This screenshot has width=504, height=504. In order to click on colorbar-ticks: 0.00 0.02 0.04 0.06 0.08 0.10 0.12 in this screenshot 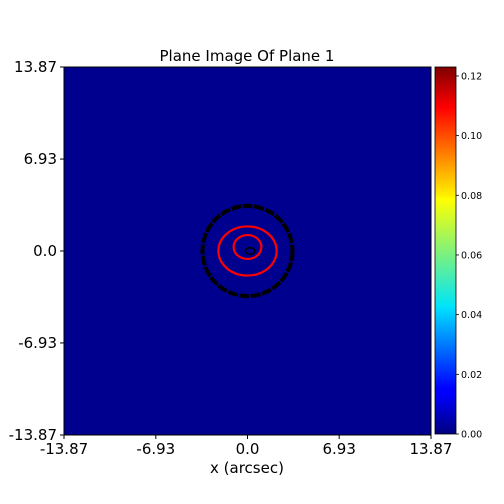, I will do `click(469, 256)`.